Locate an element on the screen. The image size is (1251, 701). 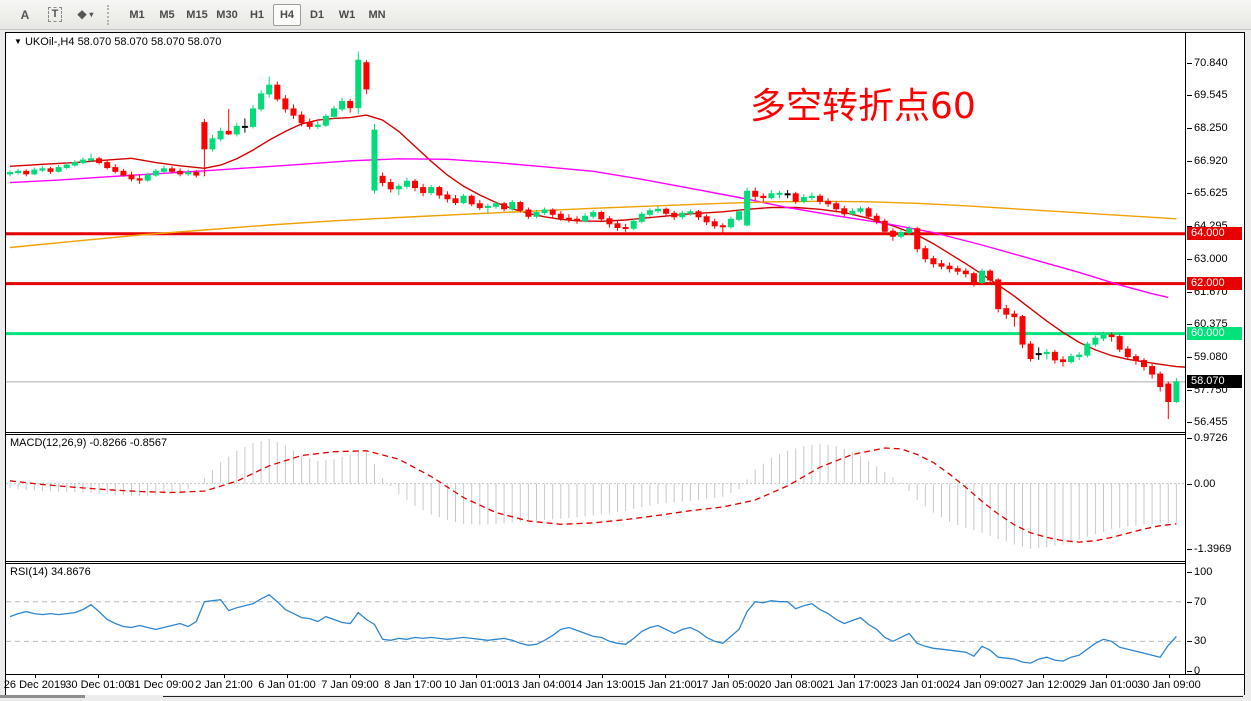
date-axis-separator is located at coordinates (625, 674).